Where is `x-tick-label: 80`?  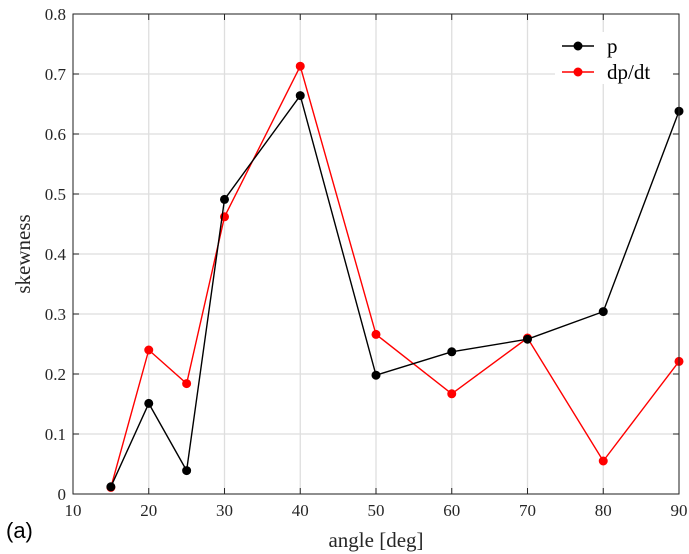
x-tick-label: 80 is located at coordinates (603, 510).